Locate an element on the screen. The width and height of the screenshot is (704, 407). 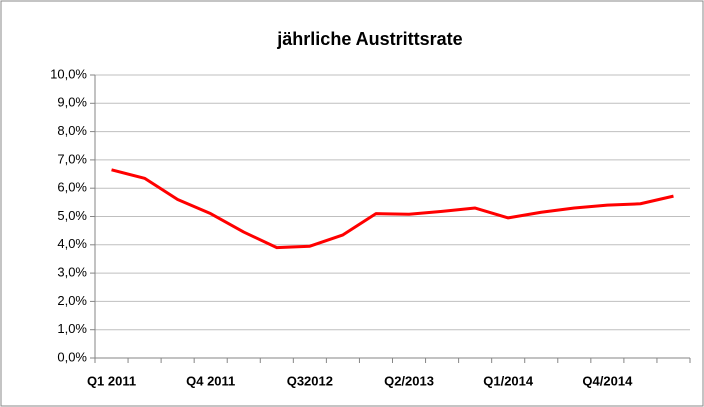
y-tick-label: 7,0% is located at coordinates (72, 158).